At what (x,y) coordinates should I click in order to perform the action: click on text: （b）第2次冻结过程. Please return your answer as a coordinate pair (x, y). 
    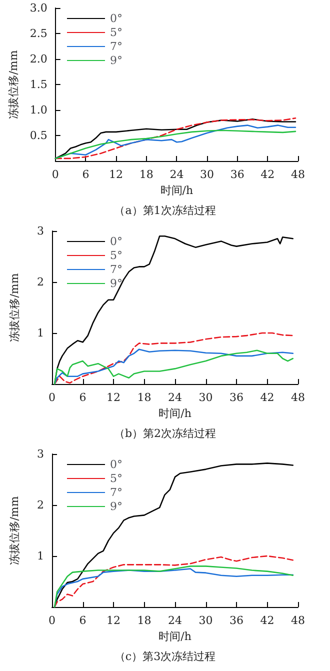
    Looking at the image, I should click on (165, 433).